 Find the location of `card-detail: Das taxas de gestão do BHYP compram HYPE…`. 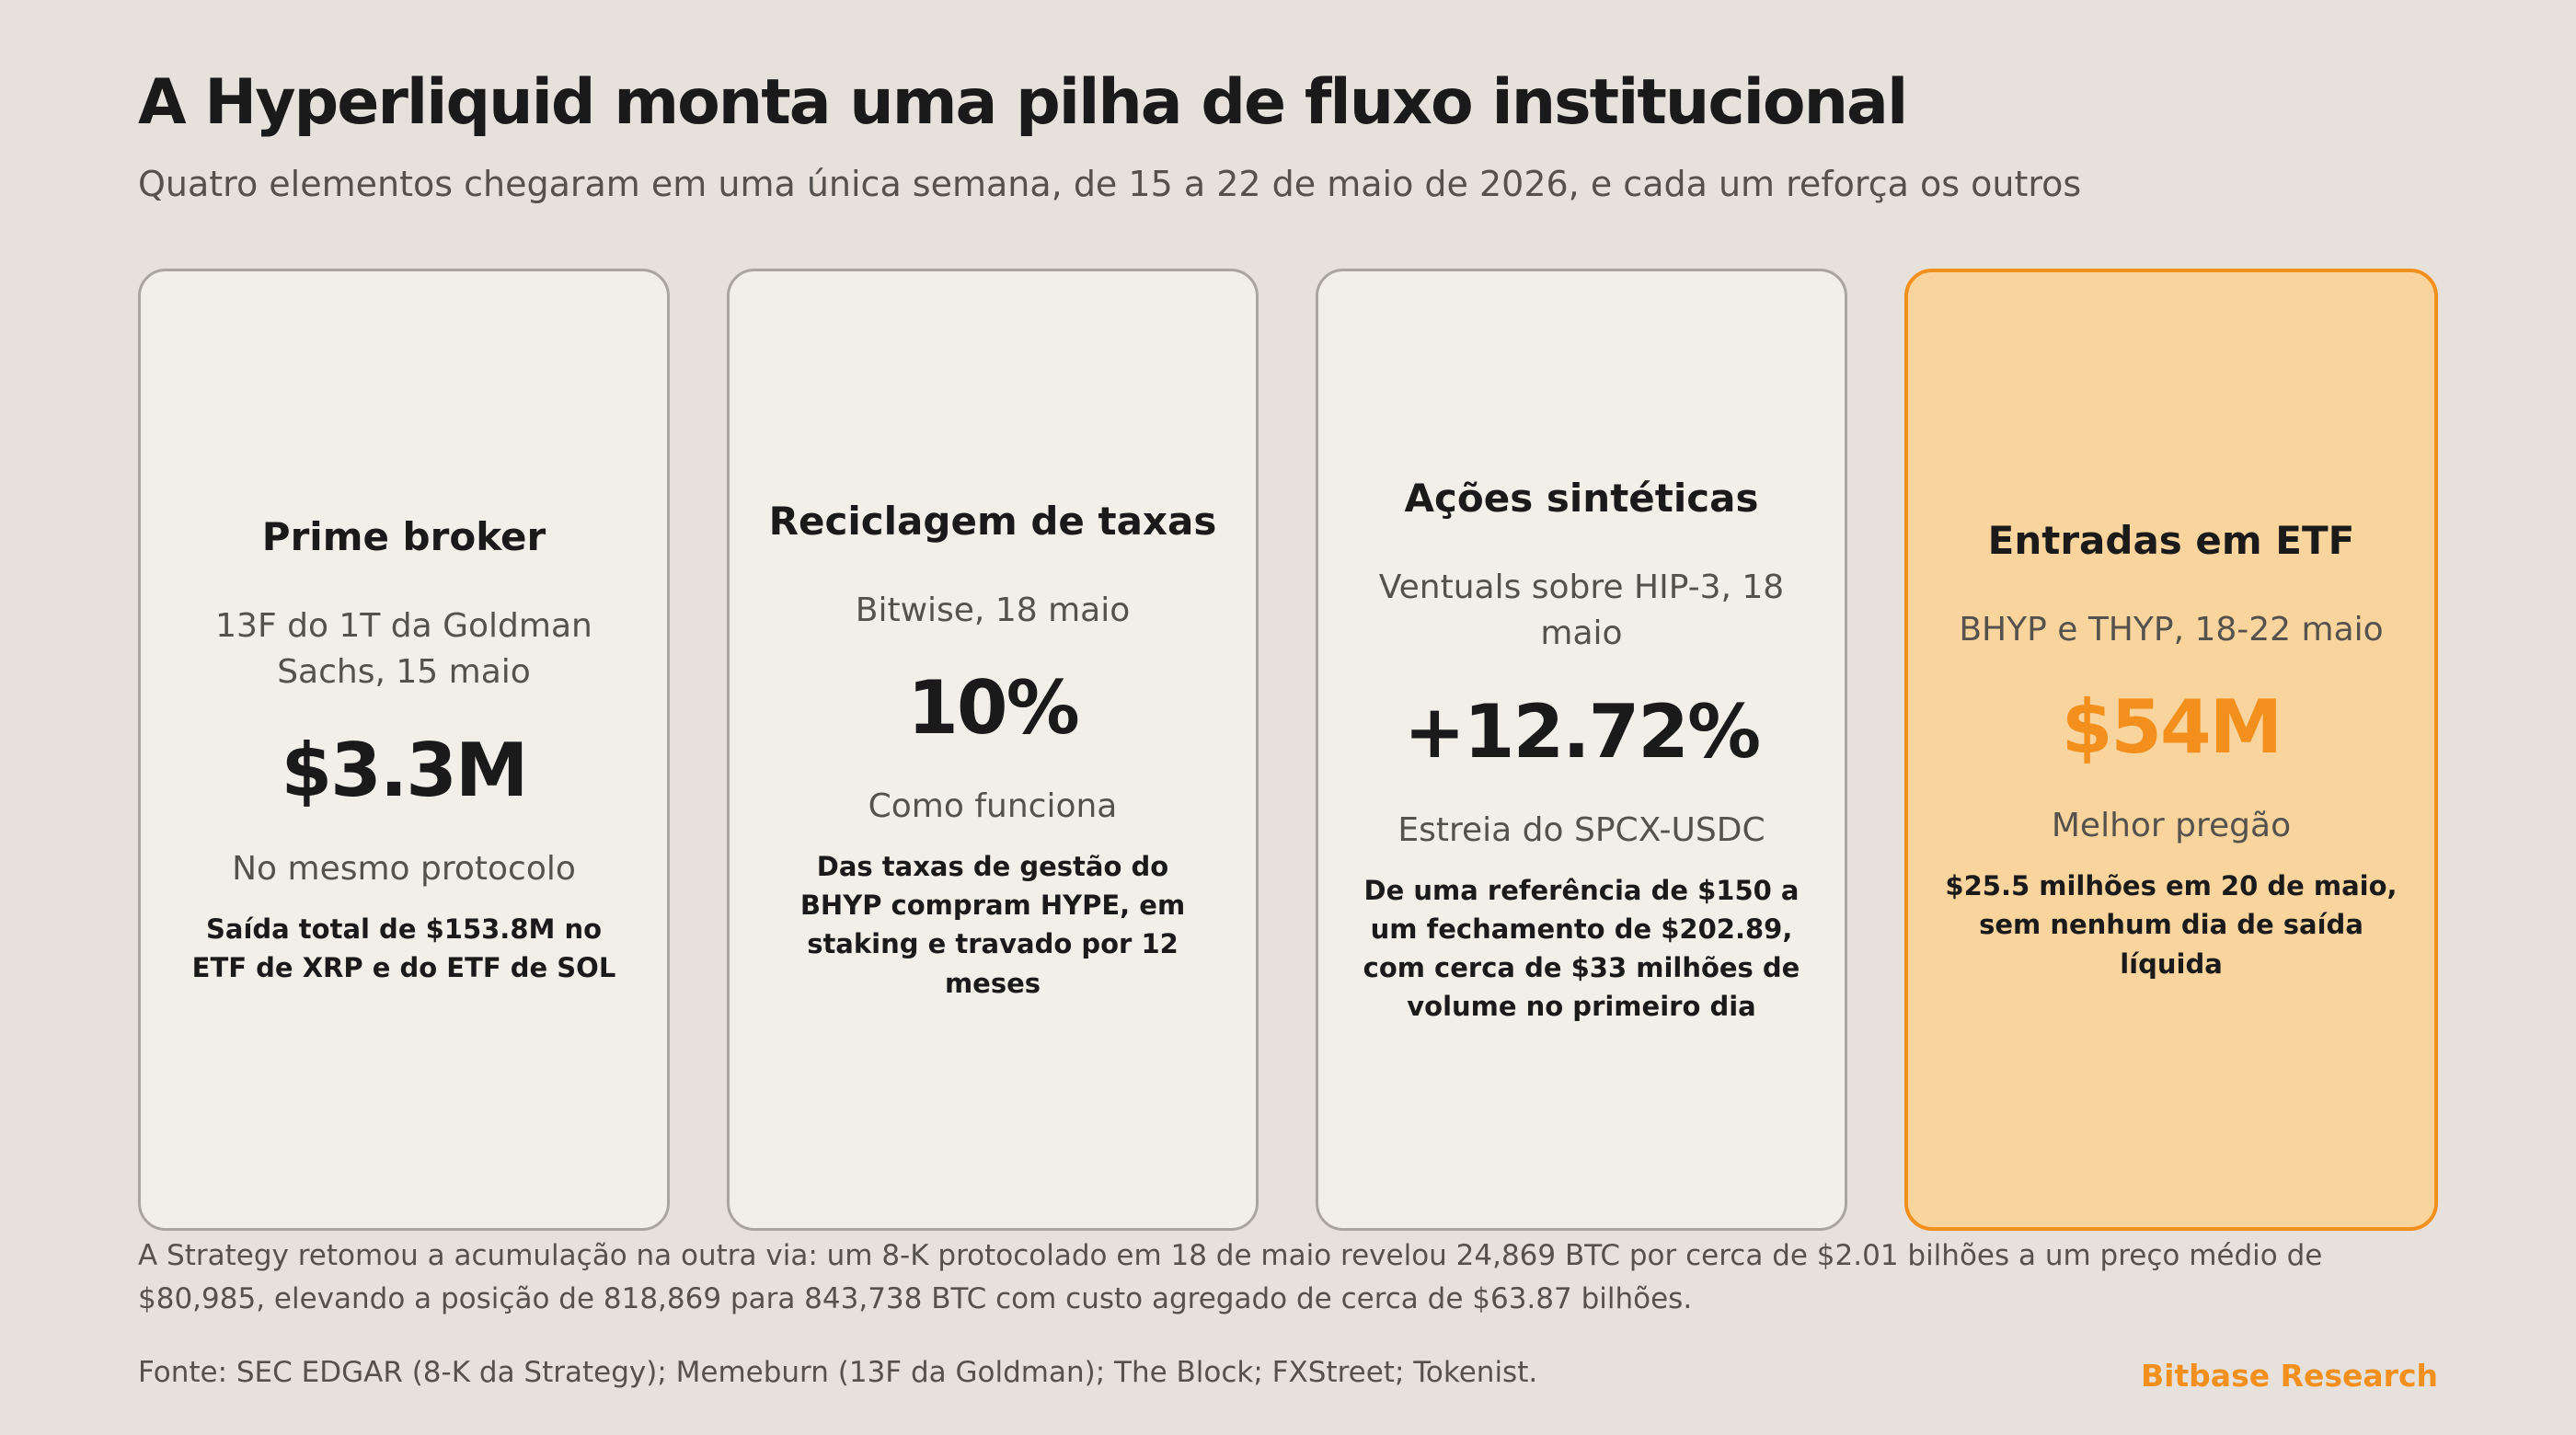

card-detail: Das taxas de gestão do BHYP compram HYPE… is located at coordinates (993, 925).